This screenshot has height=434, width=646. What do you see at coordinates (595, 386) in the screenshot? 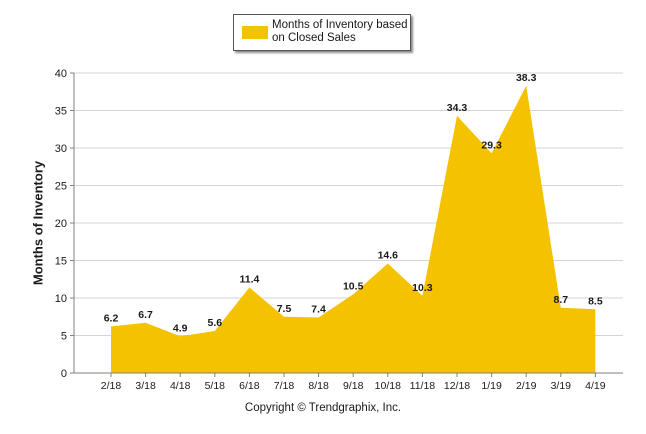
I see `x-tick-label: 4/19` at bounding box center [595, 386].